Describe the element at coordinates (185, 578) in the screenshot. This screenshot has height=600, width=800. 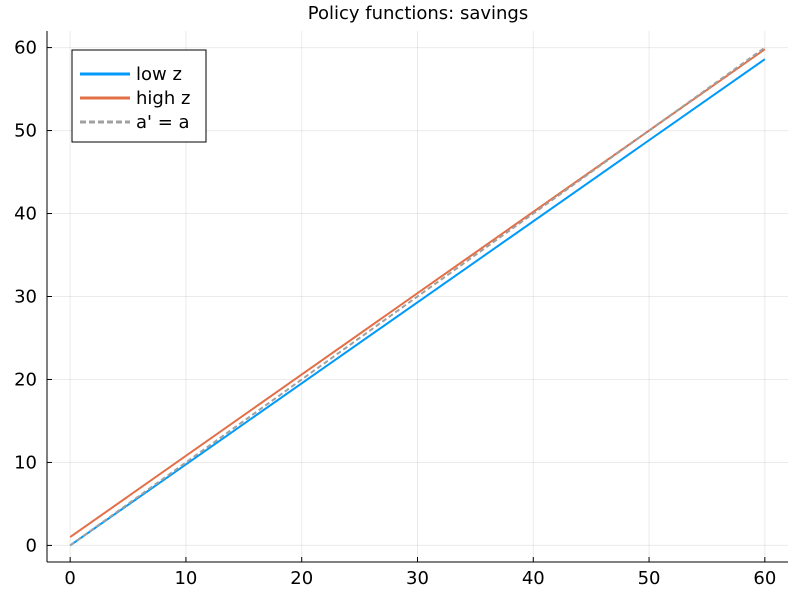
I see `x-tick-label: 10` at that location.